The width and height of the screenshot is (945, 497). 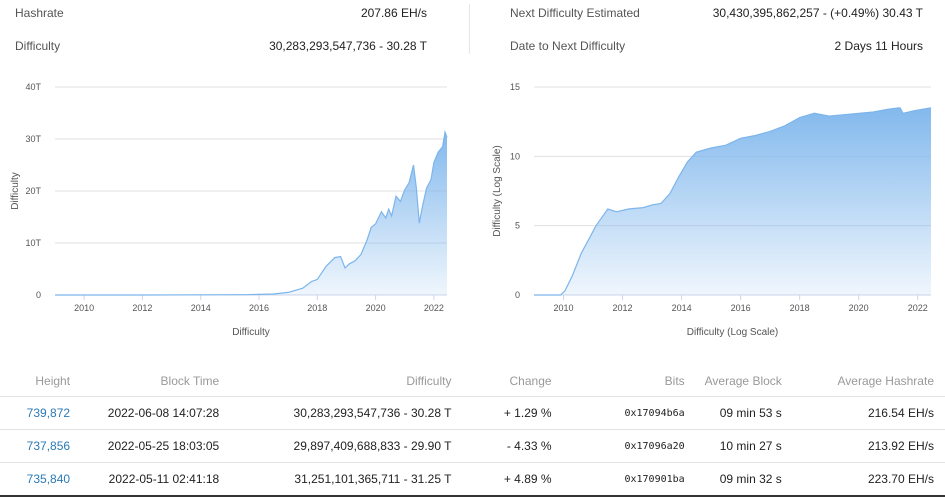 What do you see at coordinates (733, 446) in the screenshot?
I see `average-block-cell: 10 min 27 s` at bounding box center [733, 446].